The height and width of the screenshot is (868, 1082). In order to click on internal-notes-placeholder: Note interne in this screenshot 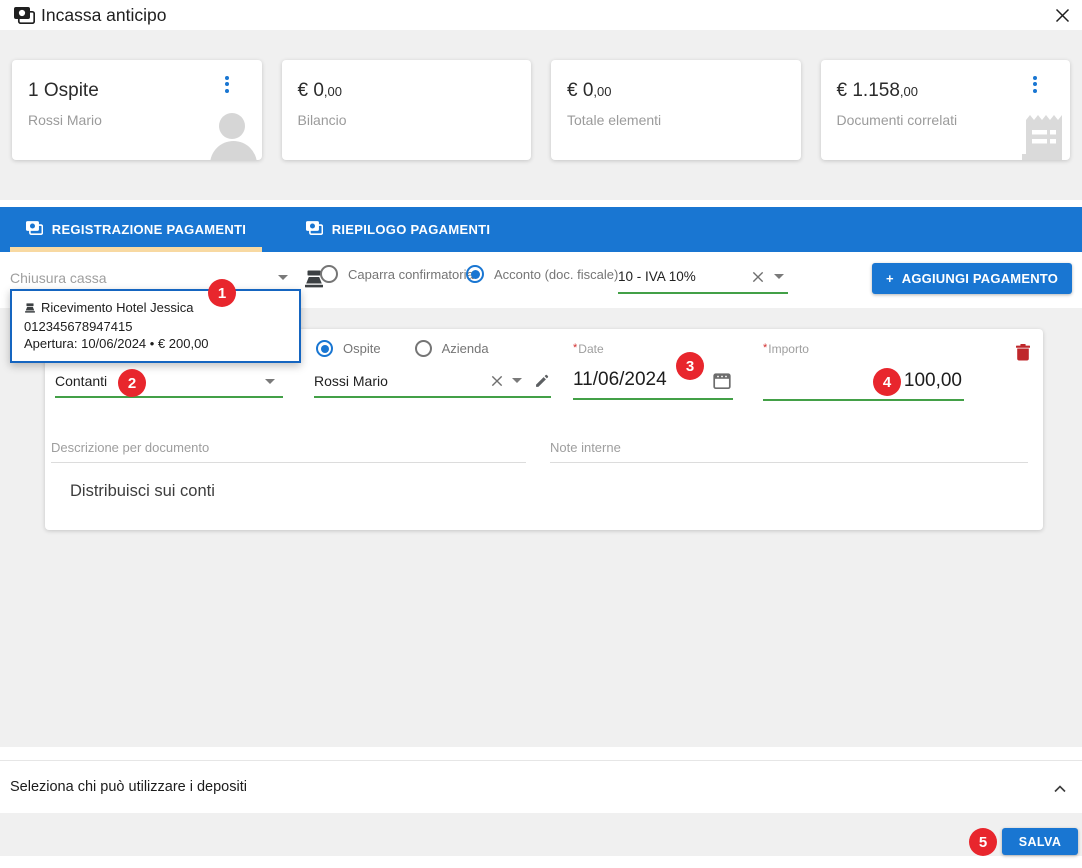, I will do `click(585, 447)`.